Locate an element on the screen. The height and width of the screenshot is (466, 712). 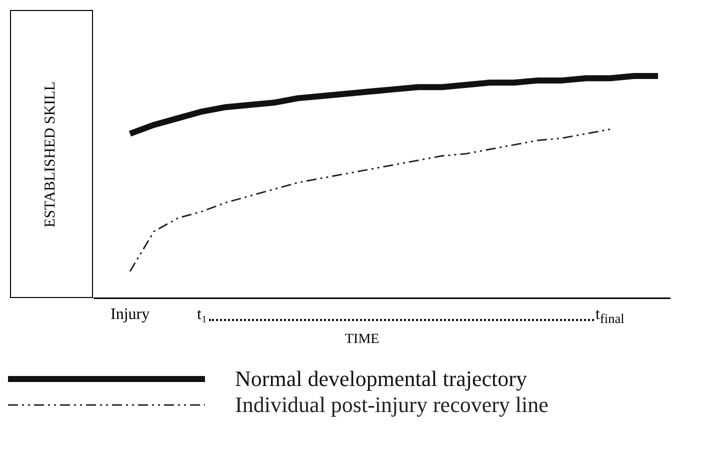
x-tick-label: Injury is located at coordinates (130, 315).